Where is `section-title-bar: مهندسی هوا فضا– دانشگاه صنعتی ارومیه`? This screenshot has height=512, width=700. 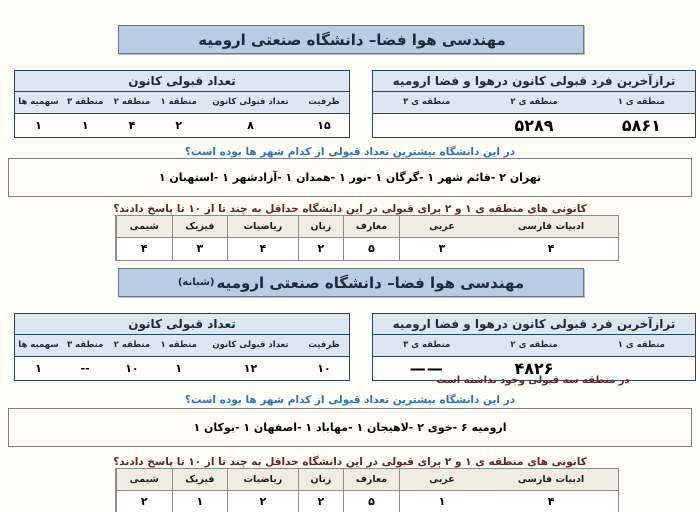 section-title-bar: مهندسی هوا فضا– دانشگاه صنعتی ارومیه is located at coordinates (351, 39).